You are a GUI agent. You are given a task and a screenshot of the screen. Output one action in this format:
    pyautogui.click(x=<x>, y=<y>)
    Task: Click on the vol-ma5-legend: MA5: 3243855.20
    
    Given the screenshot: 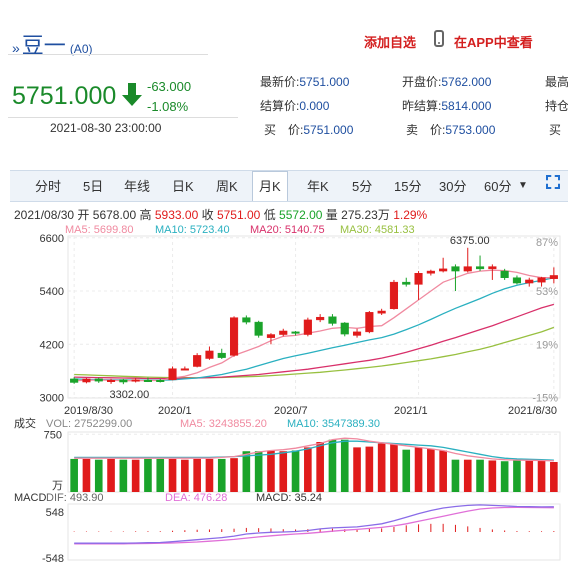 What is the action you would take?
    pyautogui.click(x=223, y=424)
    